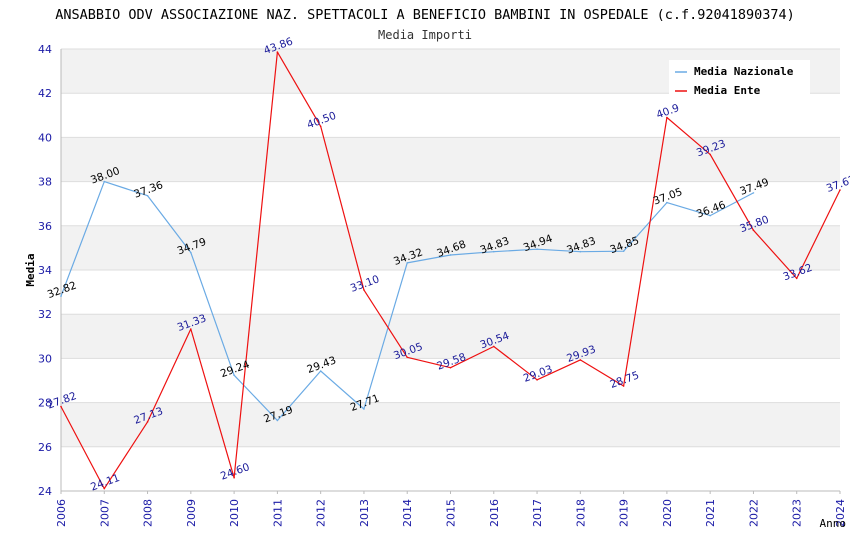 This screenshot has width=850, height=550. Describe the element at coordinates (61, 513) in the screenshot. I see `x-tick-label: 2006` at that location.